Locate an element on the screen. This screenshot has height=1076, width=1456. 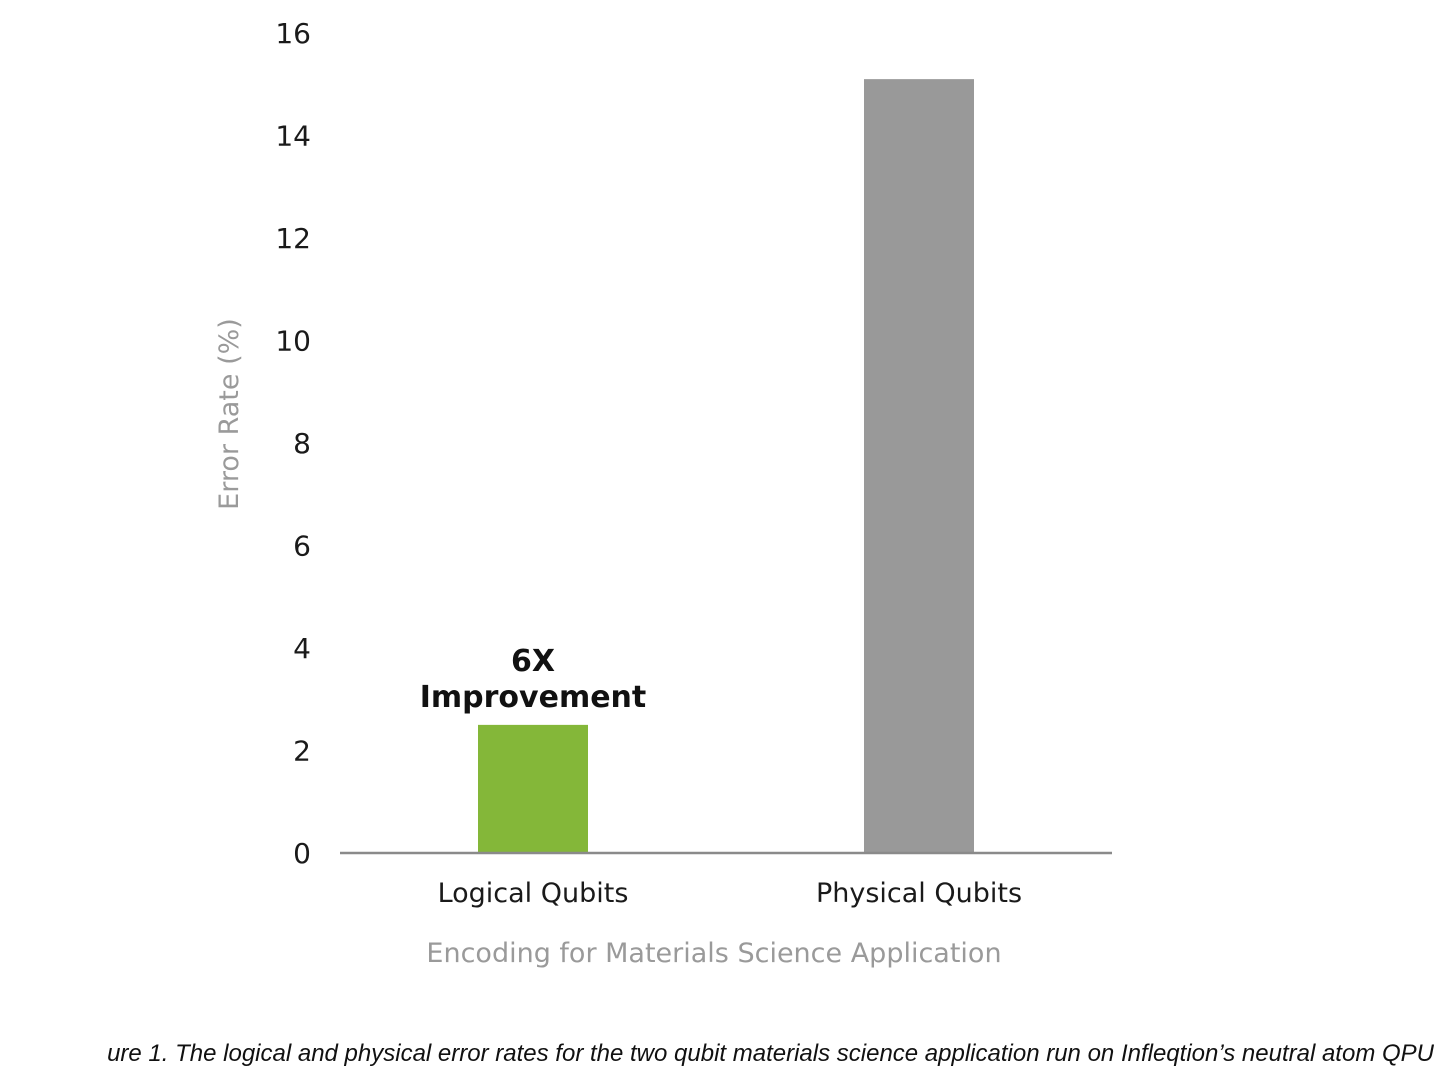
annotation-label: 6X is located at coordinates (533, 661).